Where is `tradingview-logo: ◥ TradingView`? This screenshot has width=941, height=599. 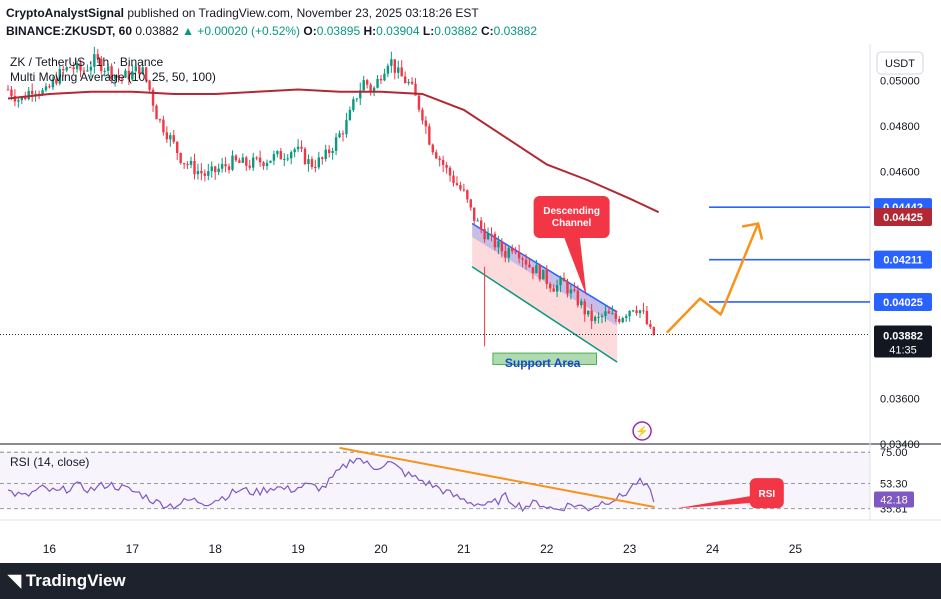 tradingview-logo: ◥ TradingView is located at coordinates (67, 581).